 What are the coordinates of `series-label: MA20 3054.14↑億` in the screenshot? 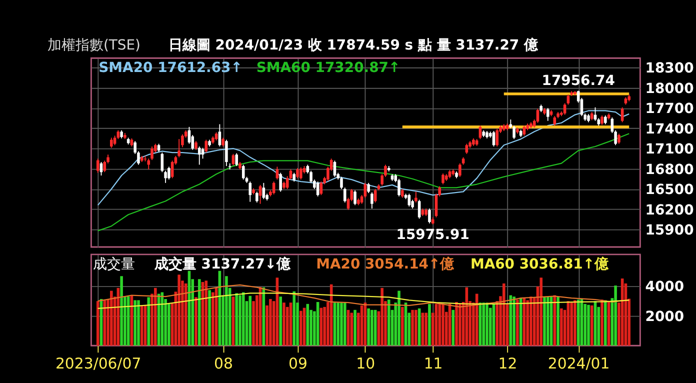 It's located at (386, 263).